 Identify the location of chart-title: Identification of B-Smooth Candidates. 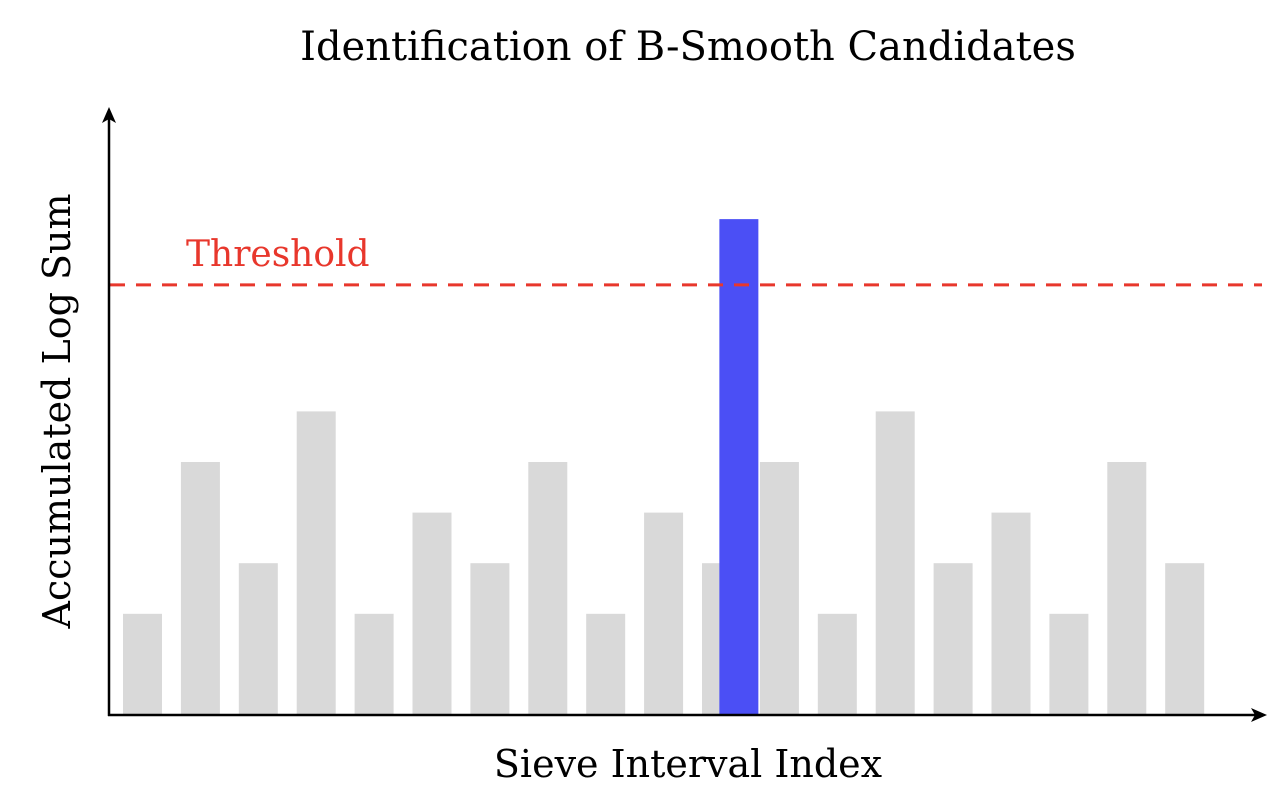
(688, 47).